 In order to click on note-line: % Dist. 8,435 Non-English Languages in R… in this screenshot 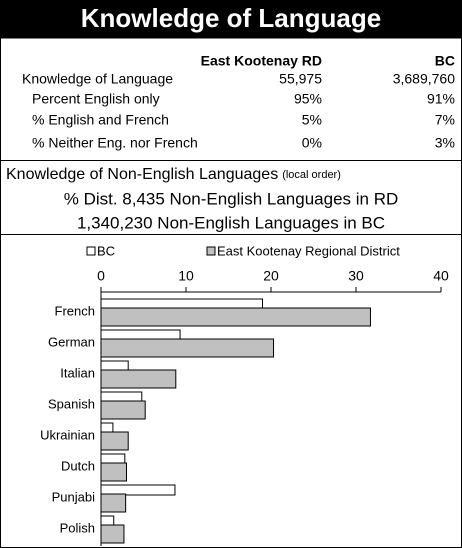, I will do `click(231, 198)`.